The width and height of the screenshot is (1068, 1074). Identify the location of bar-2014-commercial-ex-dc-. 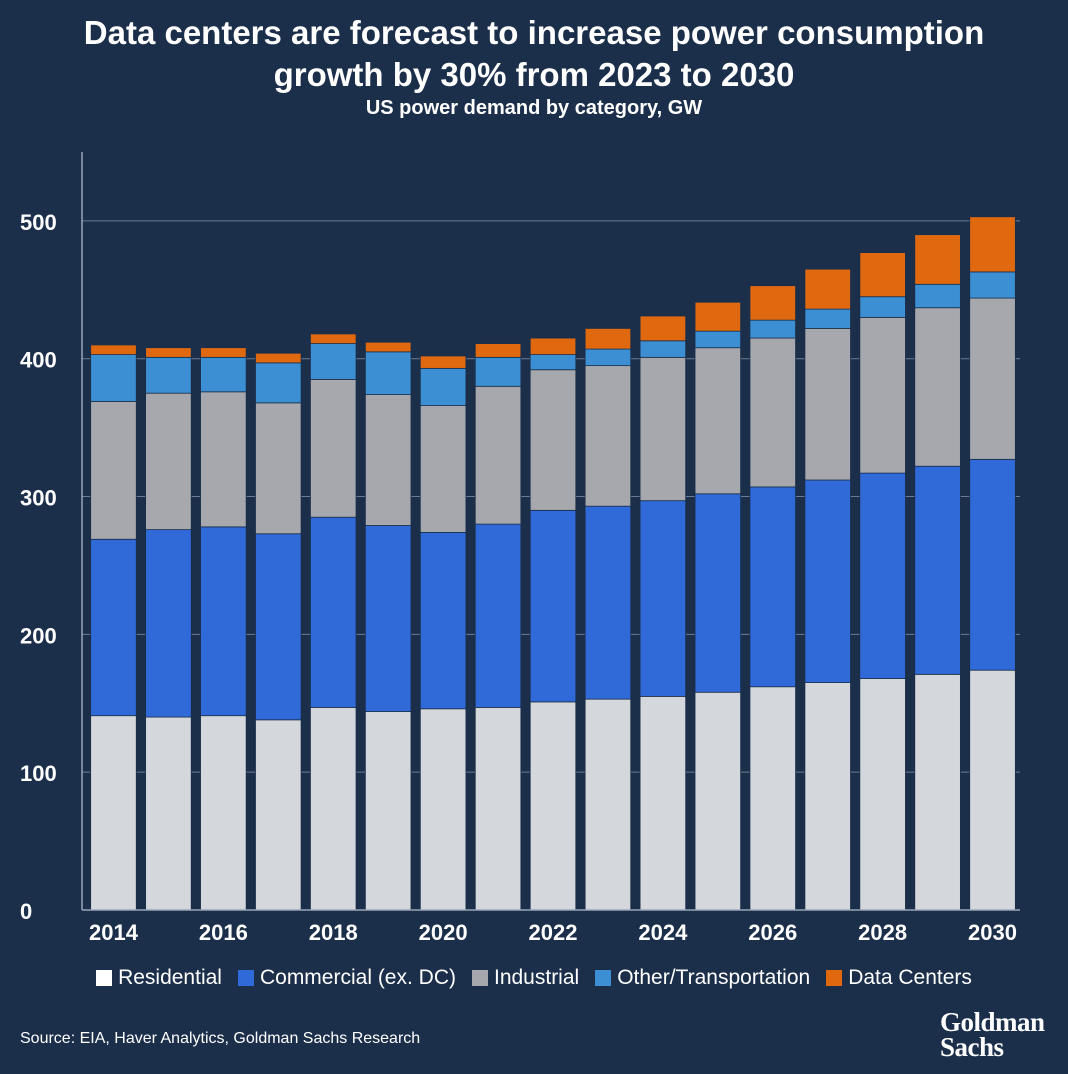
(113, 627).